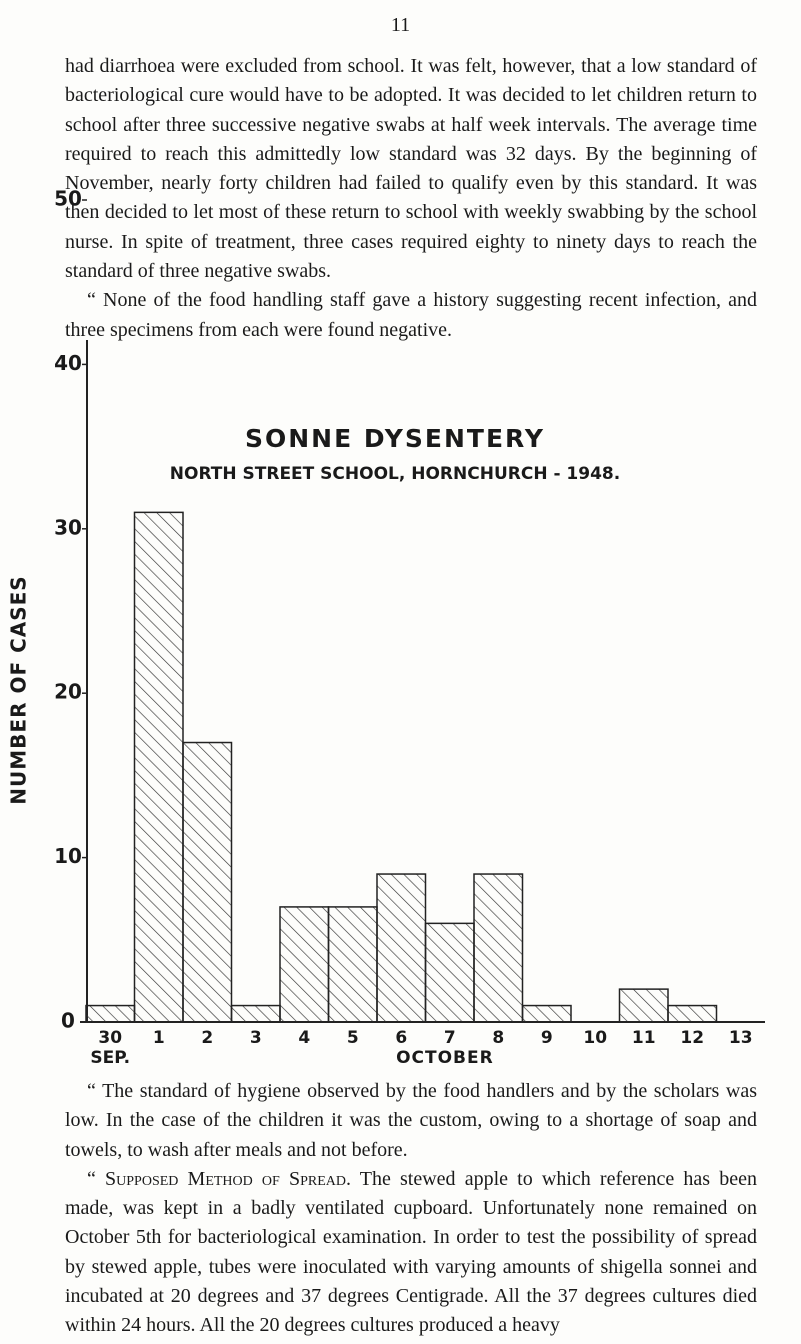 The image size is (801, 1344). Describe the element at coordinates (110, 1058) in the screenshot. I see `x-group-label: SEP.` at that location.